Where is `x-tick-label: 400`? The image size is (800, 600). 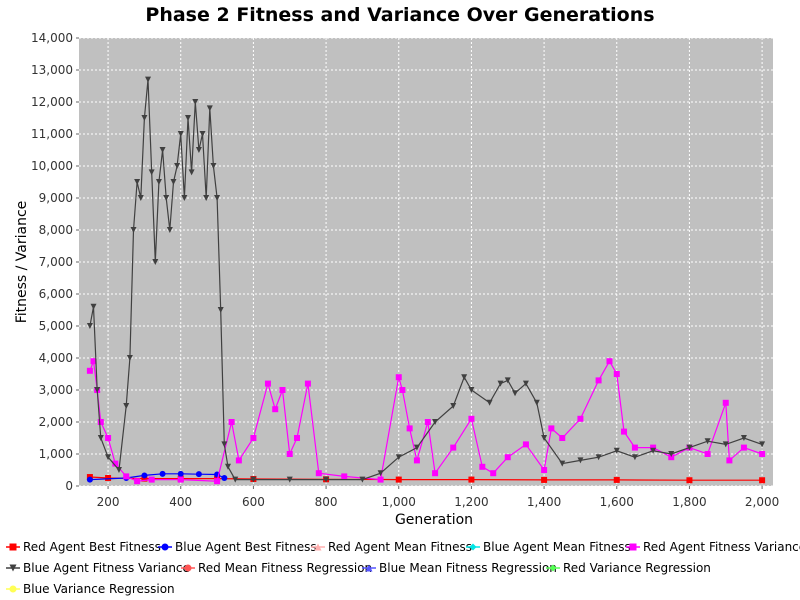 x-tick-label: 400 is located at coordinates (180, 502).